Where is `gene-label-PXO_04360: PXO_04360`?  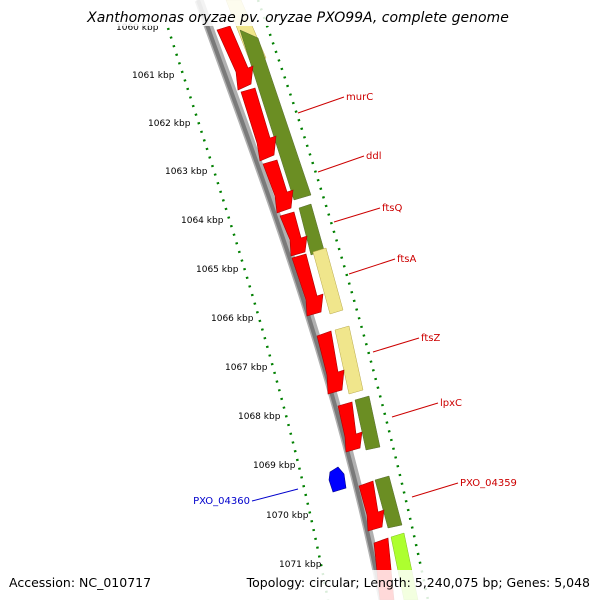
gene-label-PXO_04360: PXO_04360 is located at coordinates (221, 501).